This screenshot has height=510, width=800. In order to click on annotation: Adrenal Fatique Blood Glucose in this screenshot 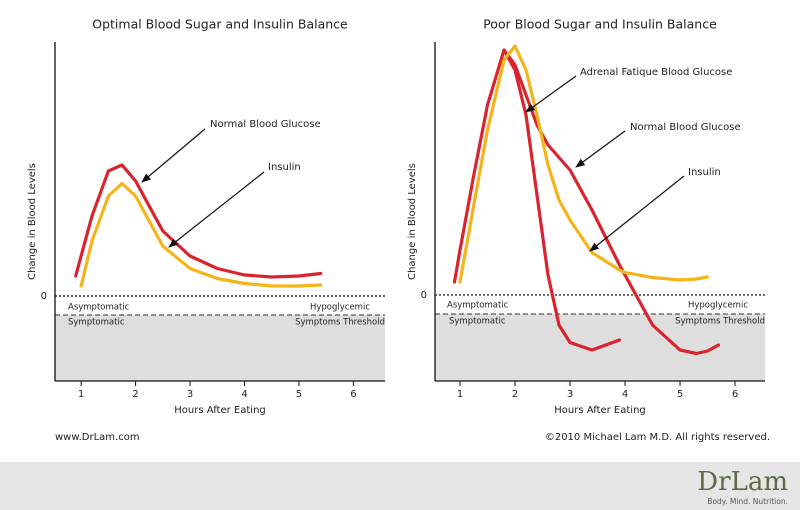, I will do `click(656, 72)`.